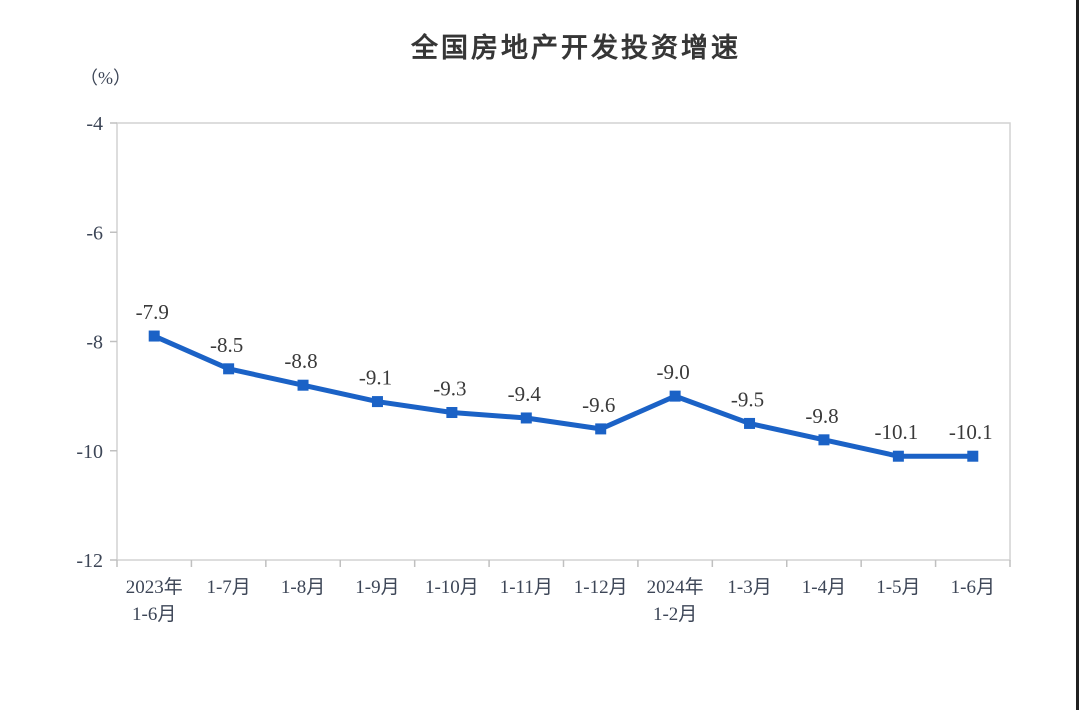 The height and width of the screenshot is (710, 1080). Describe the element at coordinates (226, 345) in the screenshot. I see `data-point-label: -8.5` at that location.